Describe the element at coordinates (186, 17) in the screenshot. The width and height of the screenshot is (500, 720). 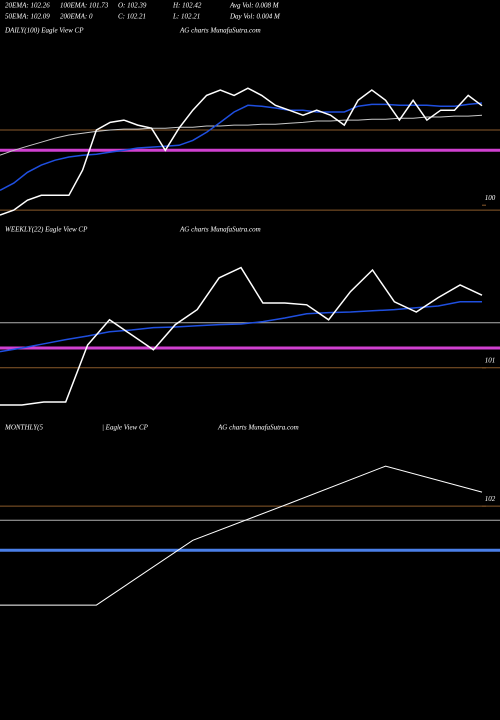
I see `header-stat: L: 102.21` at that location.